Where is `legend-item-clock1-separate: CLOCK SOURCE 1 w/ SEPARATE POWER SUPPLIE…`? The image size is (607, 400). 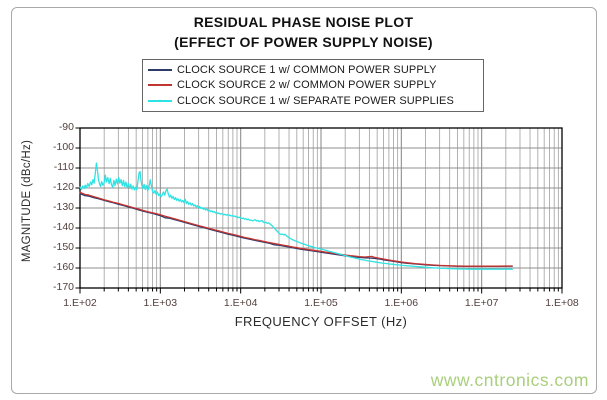 legend-item-clock1-separate: CLOCK SOURCE 1 w/ SEPARATE POWER SUPPLIE… is located at coordinates (313, 101).